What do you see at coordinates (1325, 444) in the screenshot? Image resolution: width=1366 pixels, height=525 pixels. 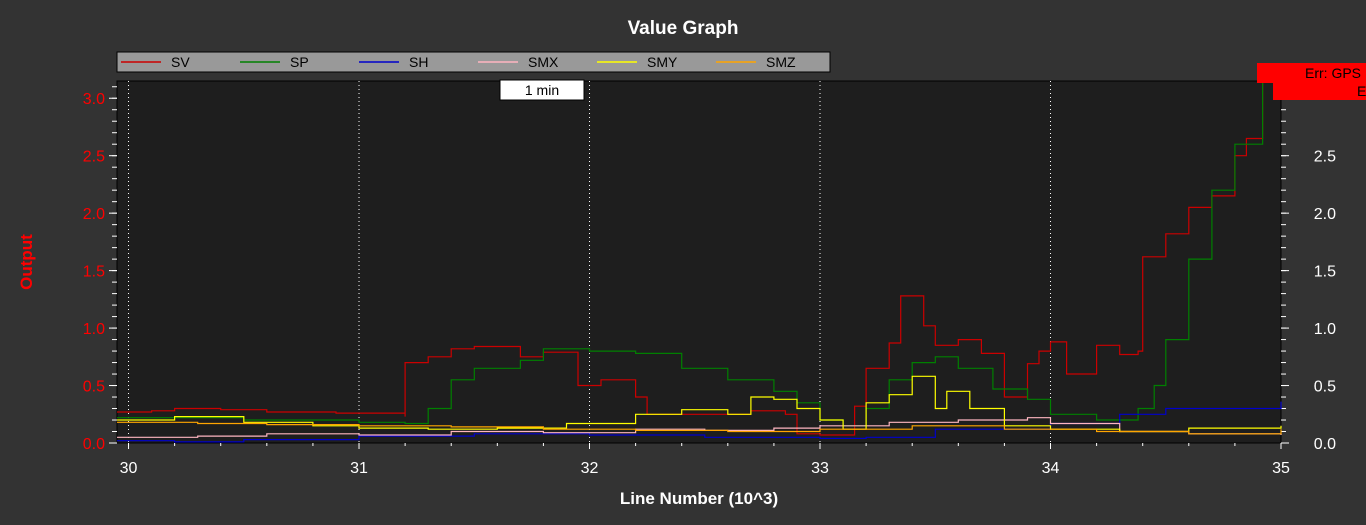 I see `y-right-tick-label: 0.0` at bounding box center [1325, 444].